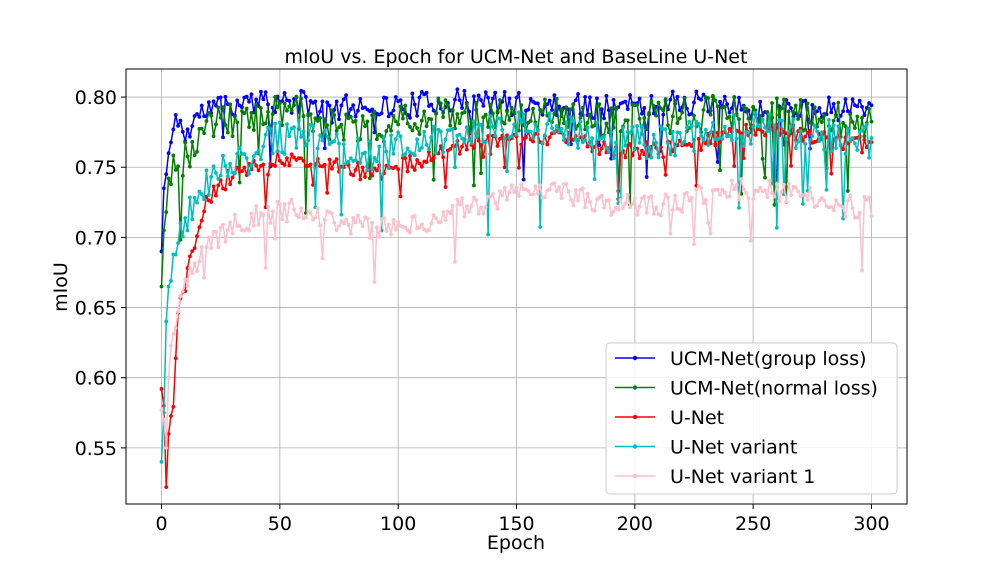  I want to click on y-tick-label: 0.55, so click(96, 449).